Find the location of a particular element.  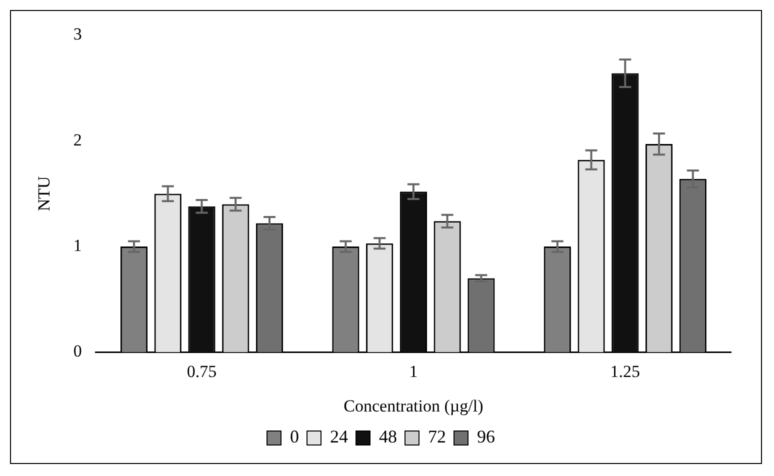

legend-label: 0 is located at coordinates (294, 436).